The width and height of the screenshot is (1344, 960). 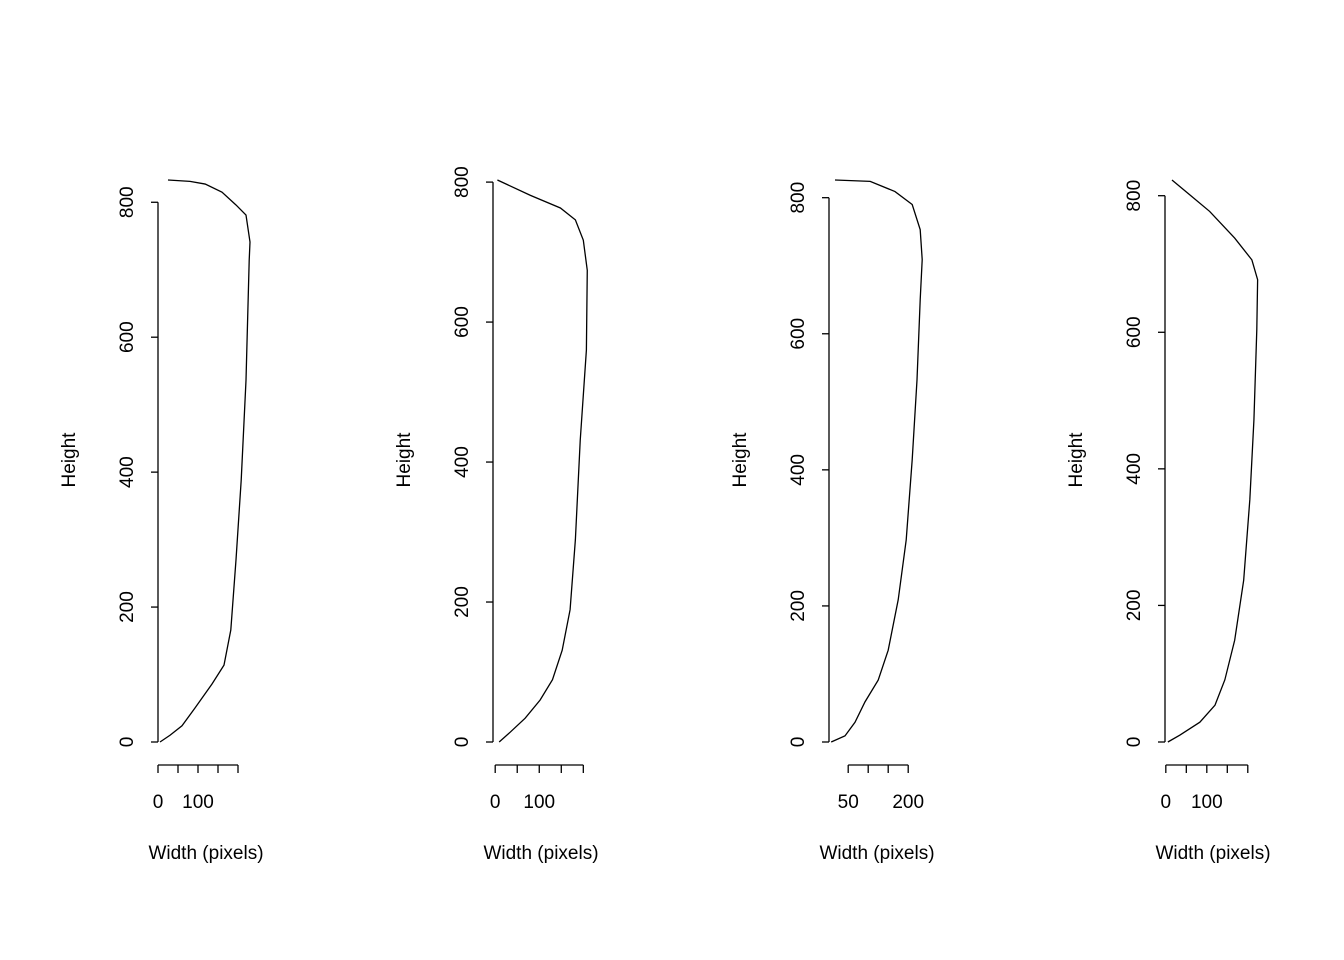 I want to click on x-tick-label: 50, so click(x=848, y=802).